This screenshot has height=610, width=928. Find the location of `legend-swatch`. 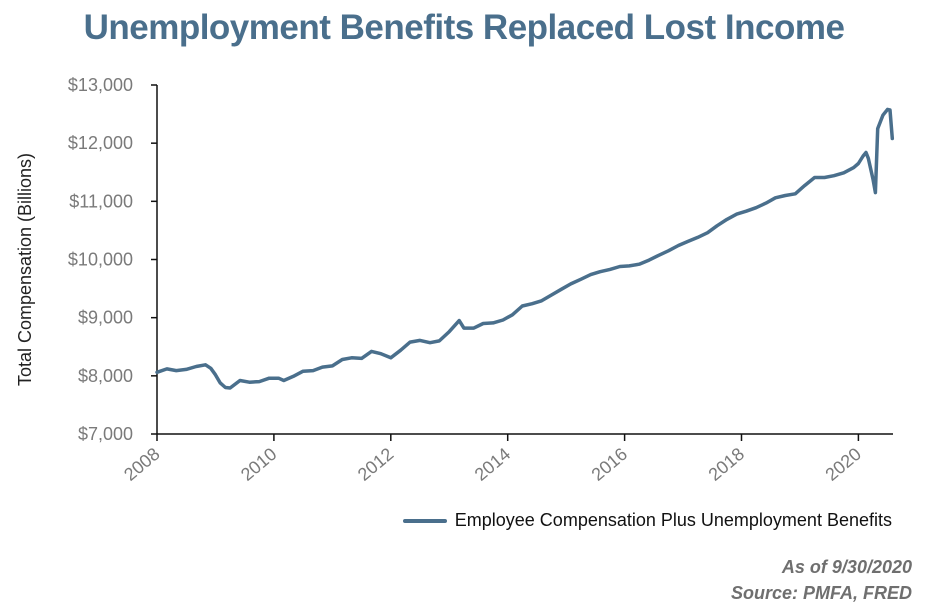

legend-swatch is located at coordinates (424, 520).